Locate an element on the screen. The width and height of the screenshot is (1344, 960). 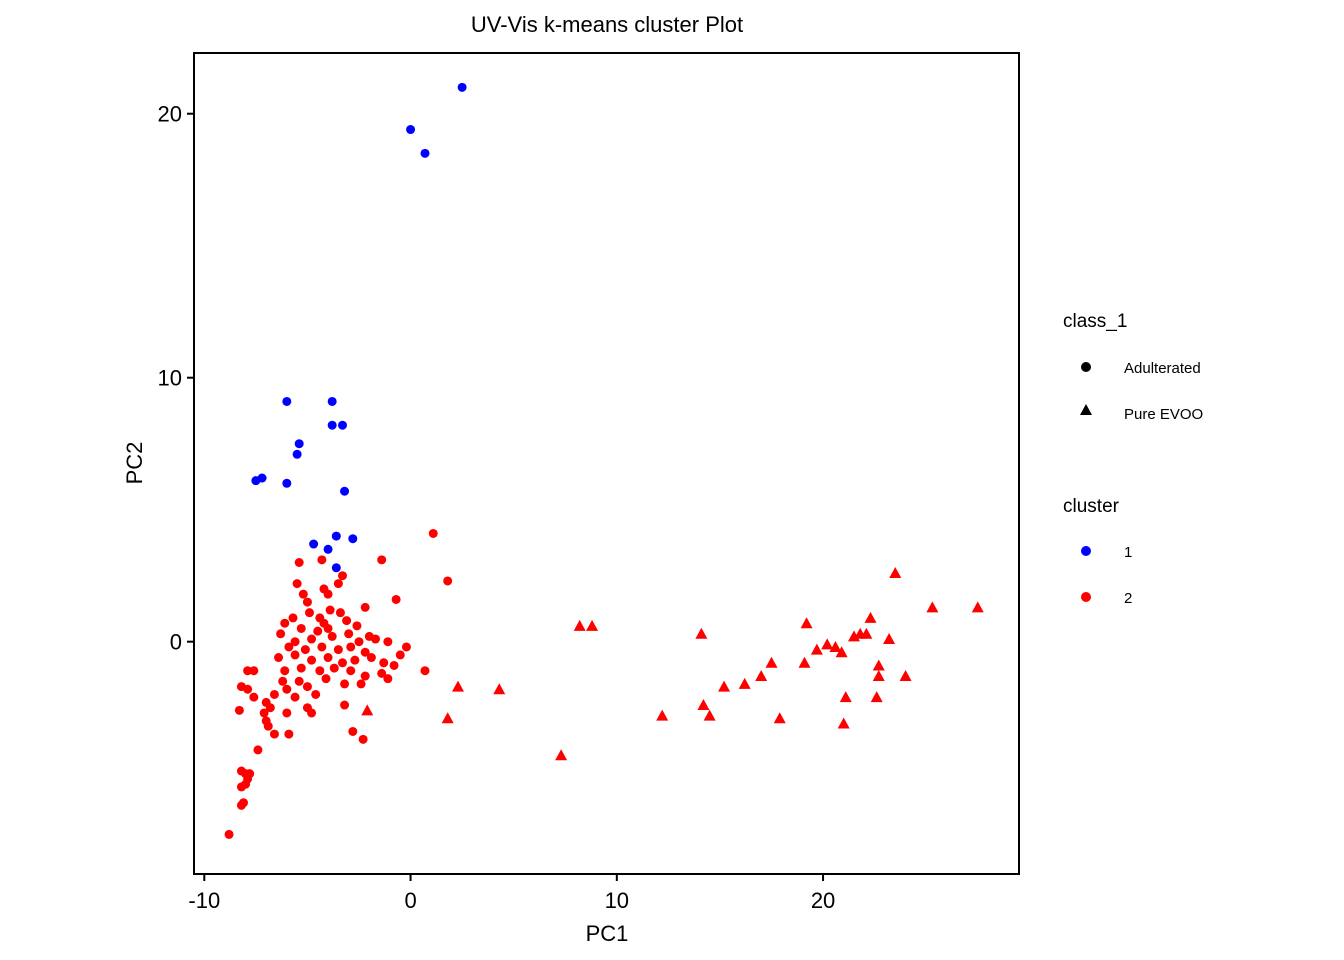
color-legend: cluster 1 2 is located at coordinates (1097, 551).